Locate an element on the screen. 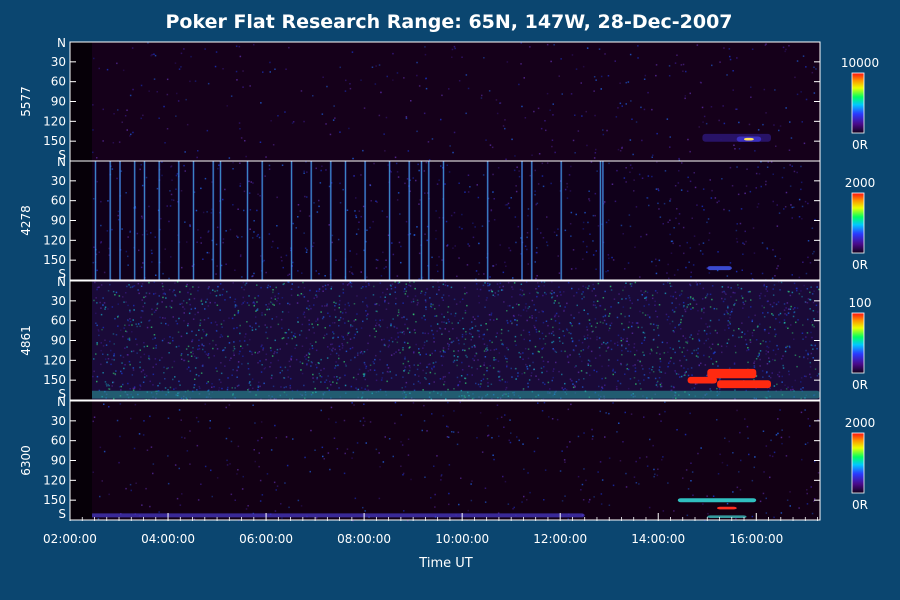 The image size is (900, 600). y-tick-label: 120 is located at coordinates (54, 480).